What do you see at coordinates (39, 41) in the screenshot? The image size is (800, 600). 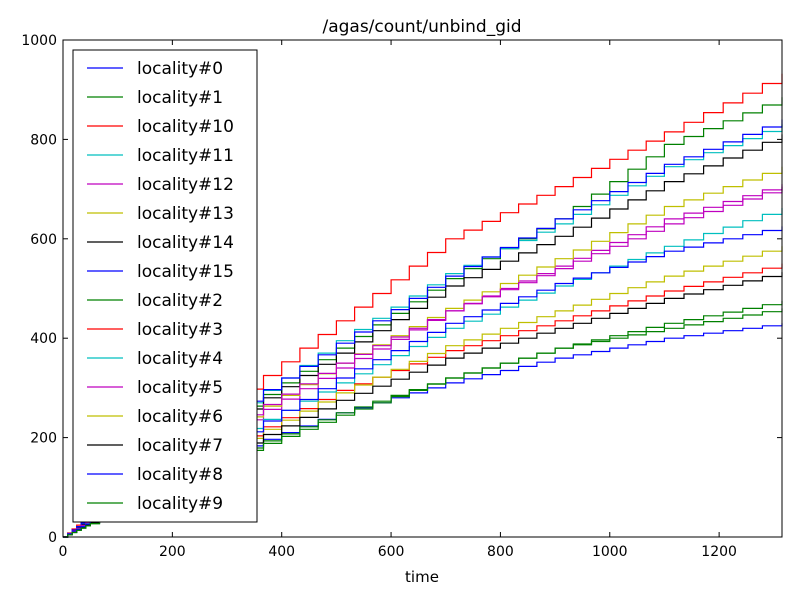 I see `y-tick-label: 1000` at bounding box center [39, 41].